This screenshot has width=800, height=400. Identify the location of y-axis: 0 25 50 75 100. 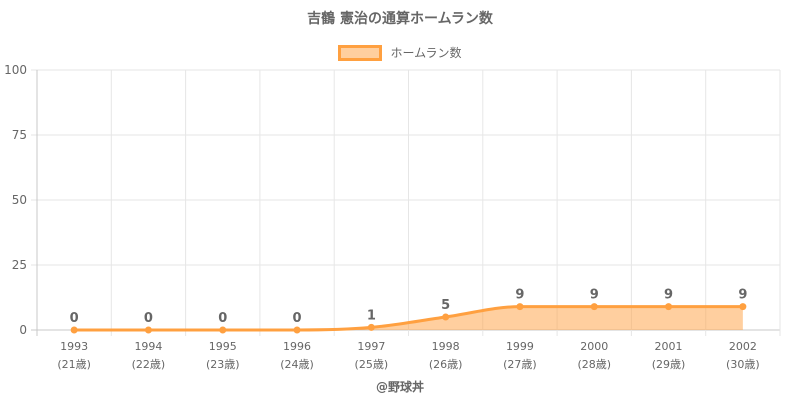
(15, 200).